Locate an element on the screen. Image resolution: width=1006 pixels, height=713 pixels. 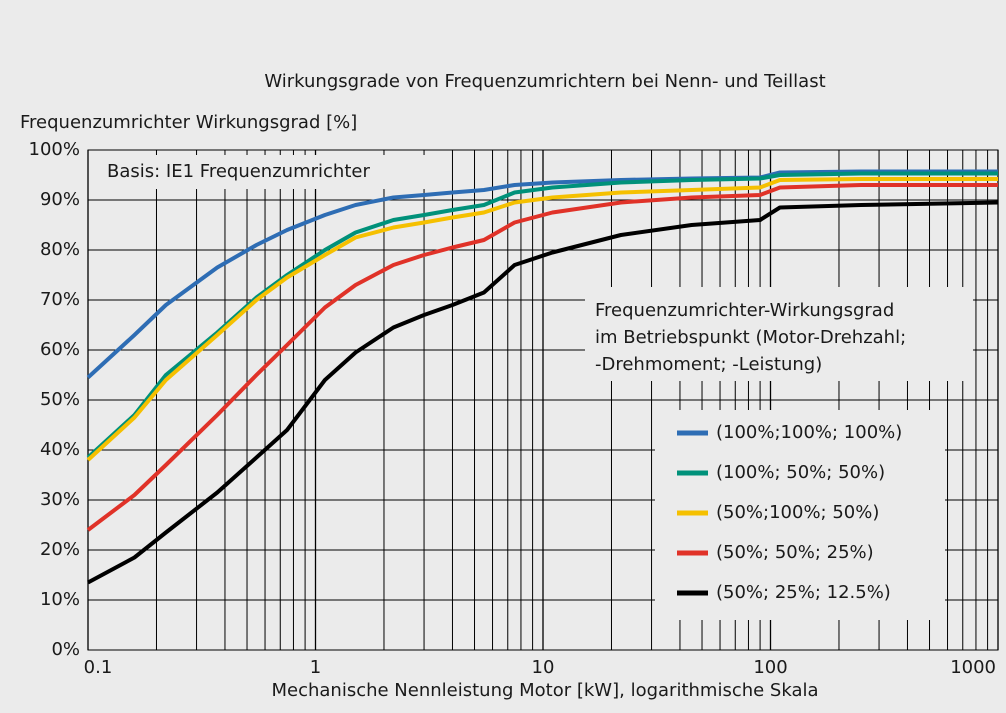
y-axis-label: Frequenzumrichter Wirkungsgrad [%] is located at coordinates (188, 122).